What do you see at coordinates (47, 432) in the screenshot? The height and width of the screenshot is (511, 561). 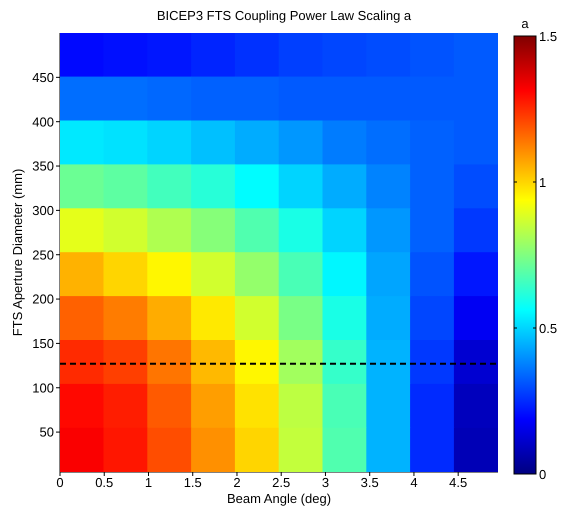 I see `y-tick-label: 50` at bounding box center [47, 432].